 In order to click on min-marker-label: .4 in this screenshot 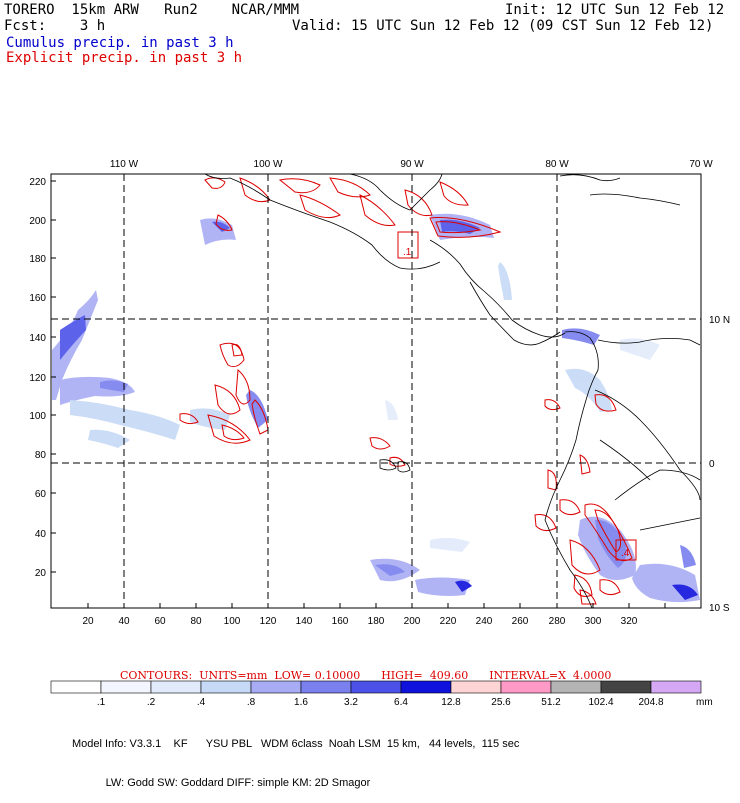, I will do `click(625, 553)`.